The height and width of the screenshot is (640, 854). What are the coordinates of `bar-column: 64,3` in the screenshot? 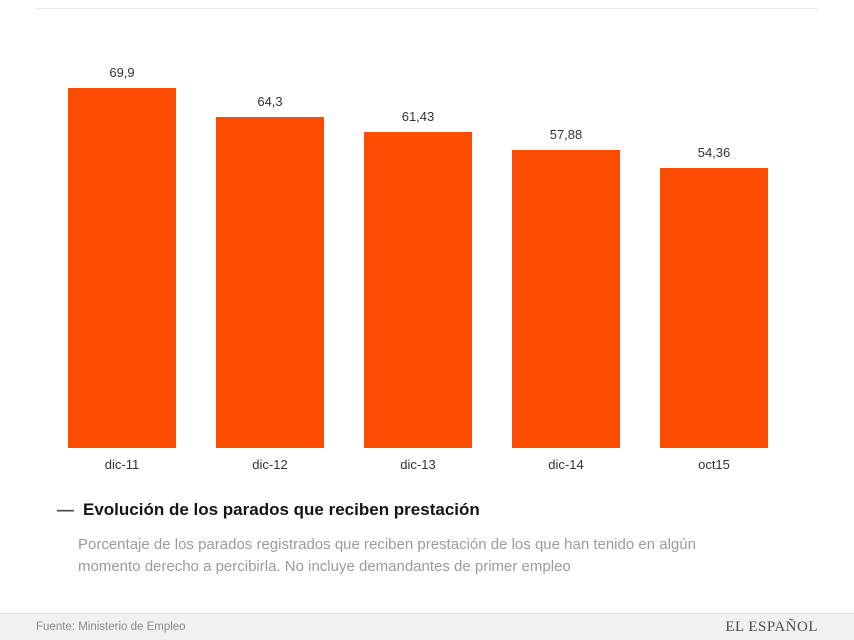 It's located at (270, 271).